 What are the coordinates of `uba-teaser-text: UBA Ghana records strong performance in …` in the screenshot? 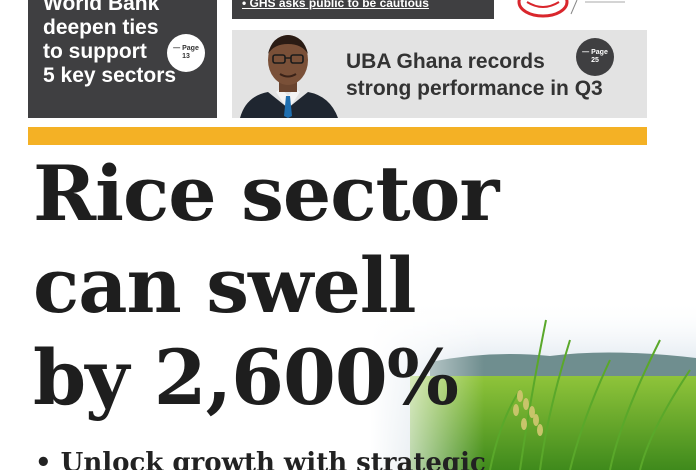 It's located at (474, 75).